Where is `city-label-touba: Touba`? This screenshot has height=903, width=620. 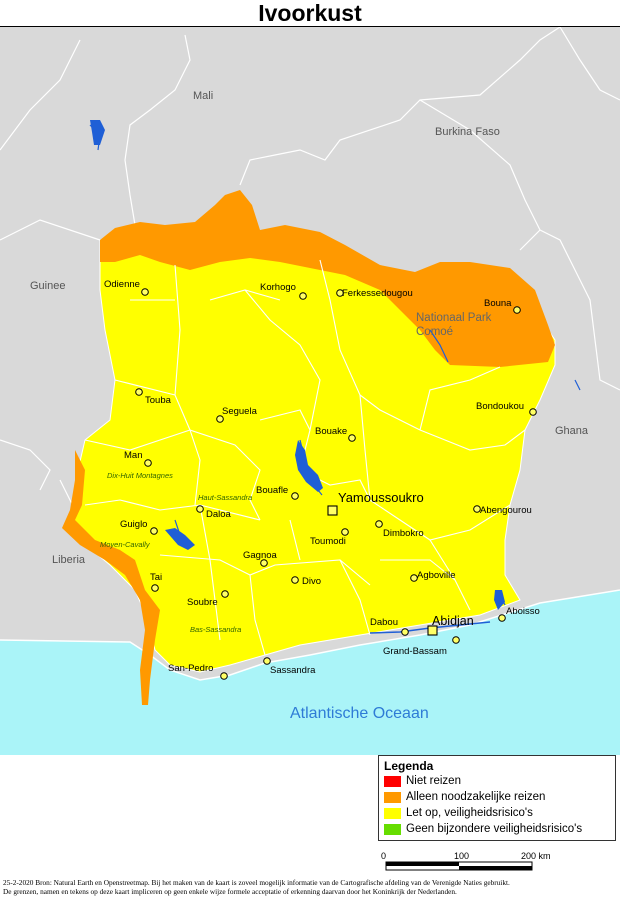
city-label-touba: Touba is located at coordinates (158, 400).